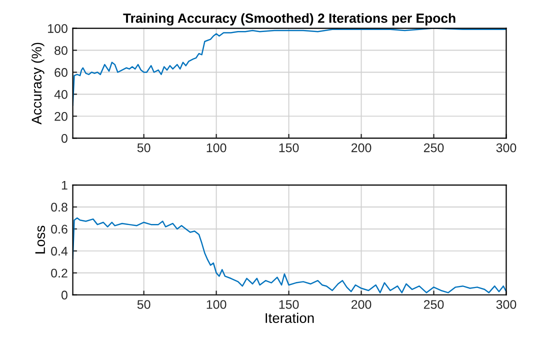 The height and width of the screenshot is (337, 560). What do you see at coordinates (61, 94) in the screenshot?
I see `y-tick-label: 40` at bounding box center [61, 94].